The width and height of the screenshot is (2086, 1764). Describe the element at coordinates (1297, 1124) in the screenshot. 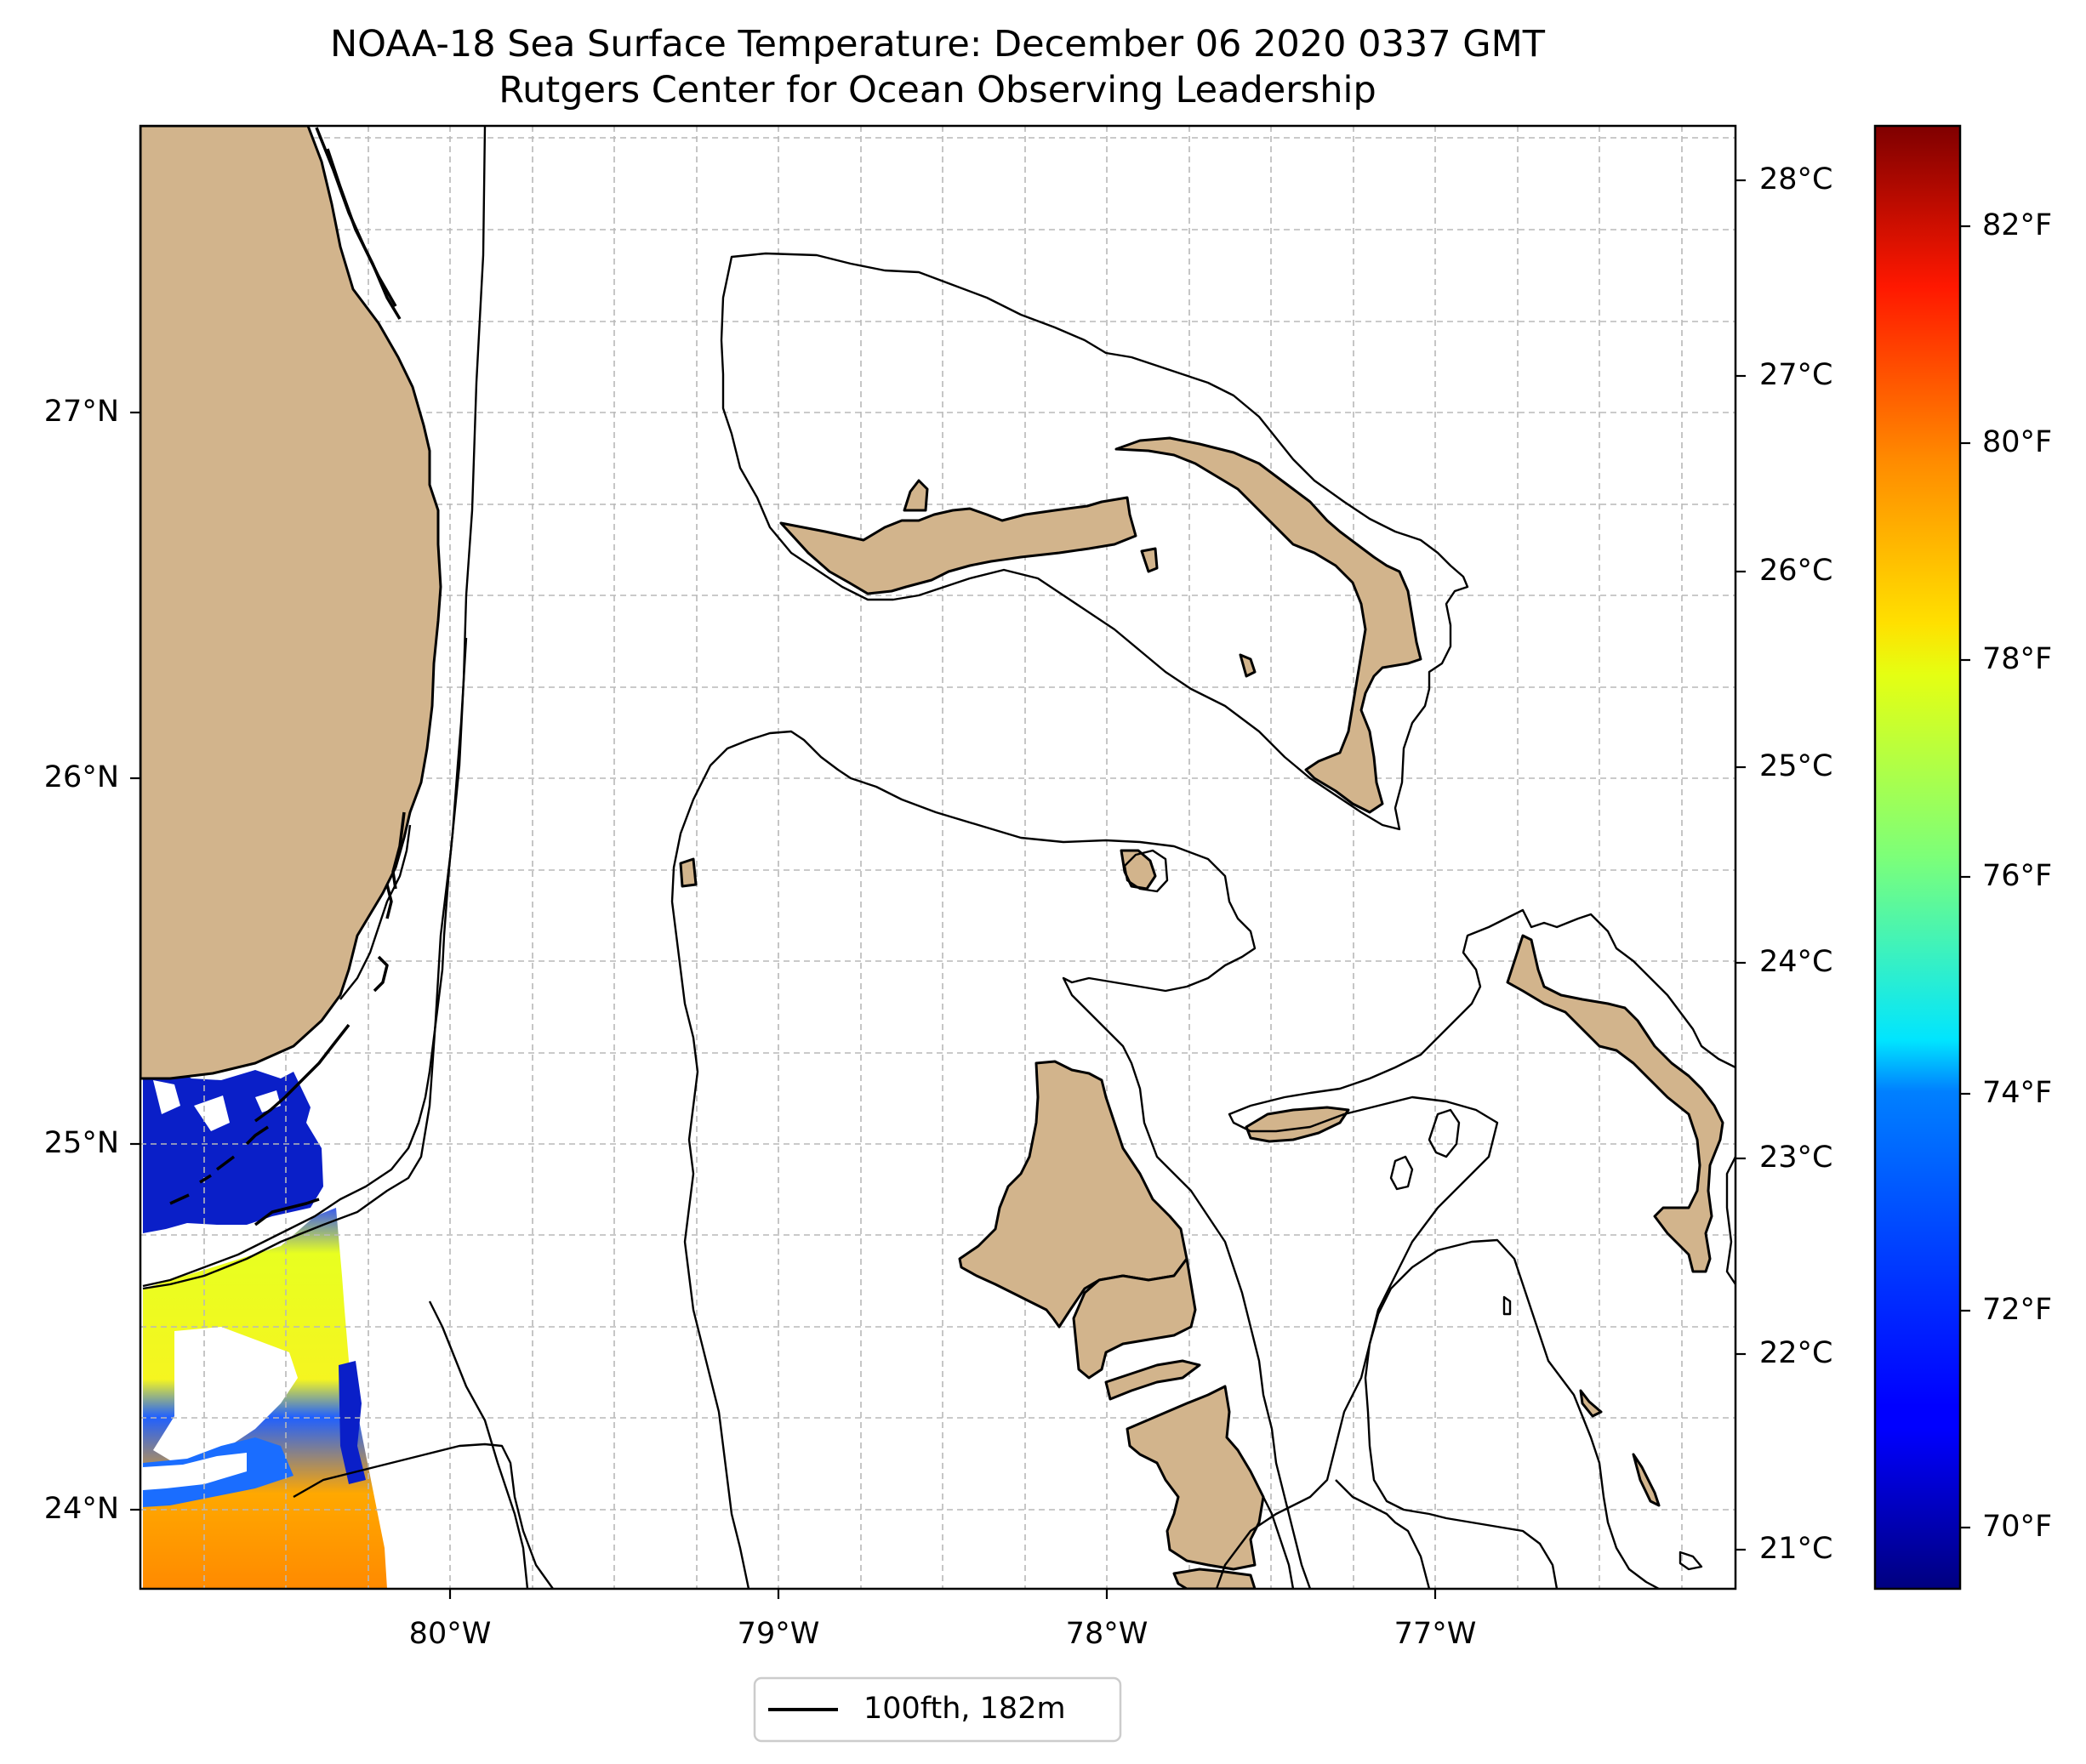

I see `land-new-providence` at that location.